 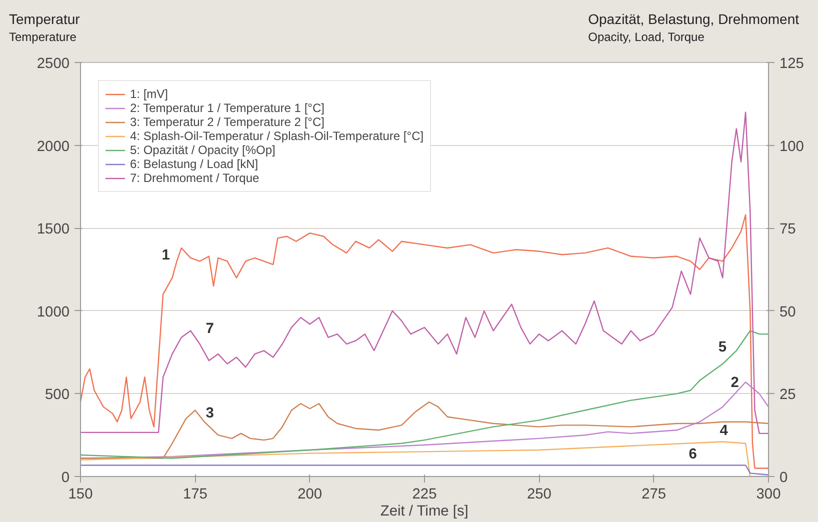 I want to click on x-tick-label: 175, so click(x=195, y=494).